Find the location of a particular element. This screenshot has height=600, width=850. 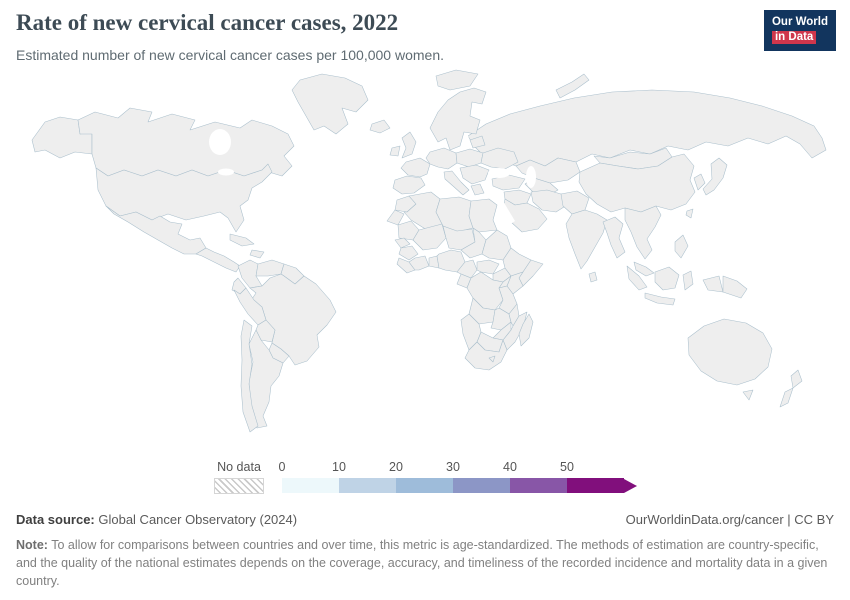

legend-tick: 10 is located at coordinates (339, 467).